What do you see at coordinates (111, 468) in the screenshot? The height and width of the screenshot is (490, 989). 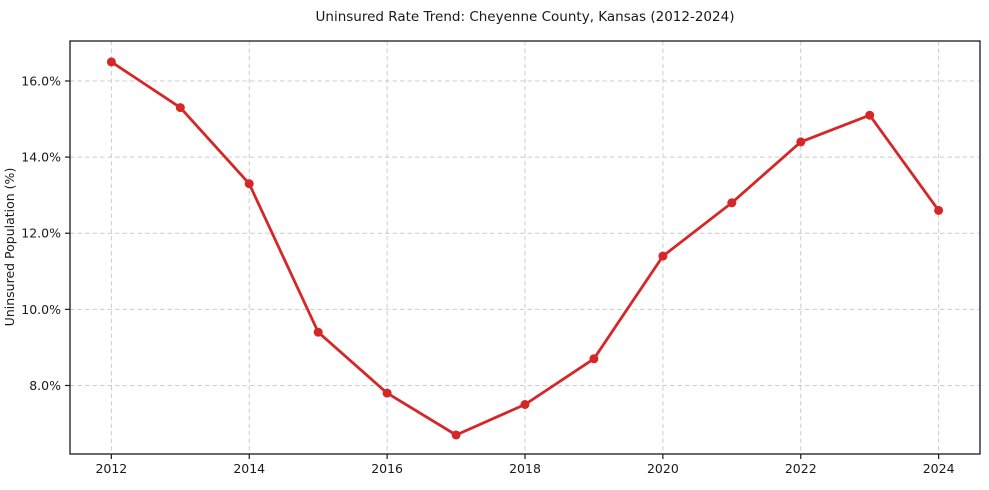 I see `x-tick-label: 2012` at bounding box center [111, 468].